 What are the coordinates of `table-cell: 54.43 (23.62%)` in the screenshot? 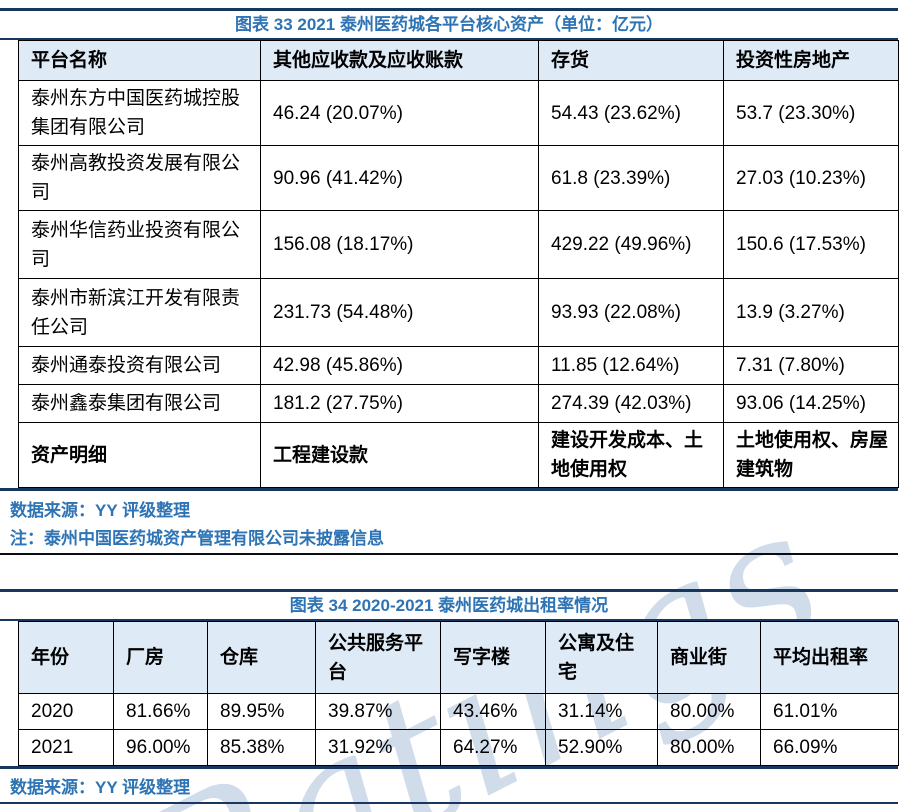 It's located at (631, 113).